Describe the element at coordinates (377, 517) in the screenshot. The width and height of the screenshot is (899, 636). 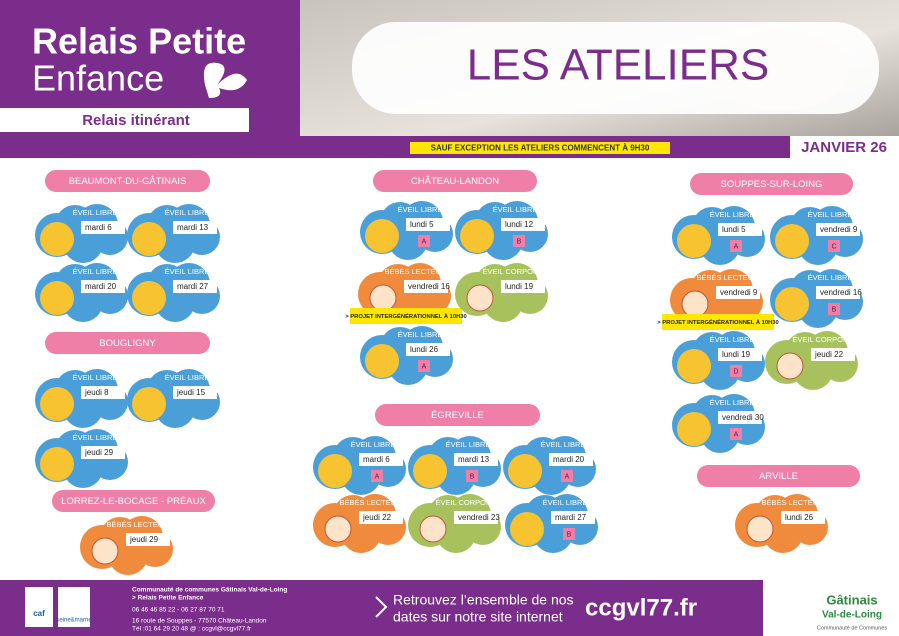
I see `atelier-date: jeudi 22` at that location.